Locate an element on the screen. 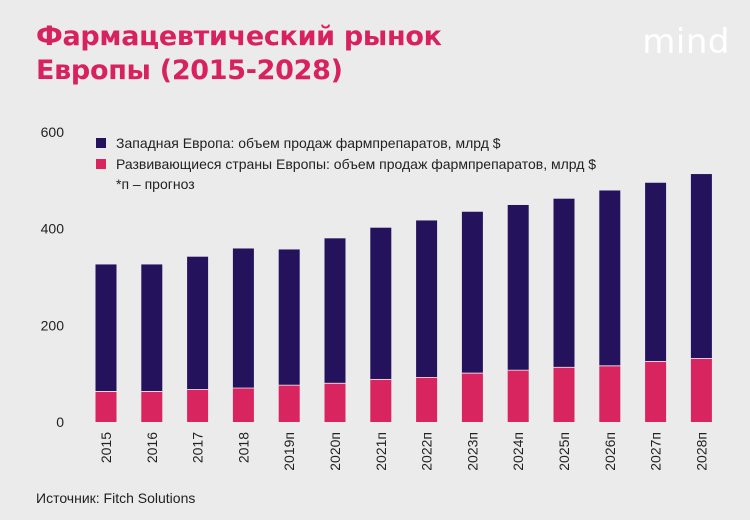  y-tick-label: 400 is located at coordinates (53, 229).